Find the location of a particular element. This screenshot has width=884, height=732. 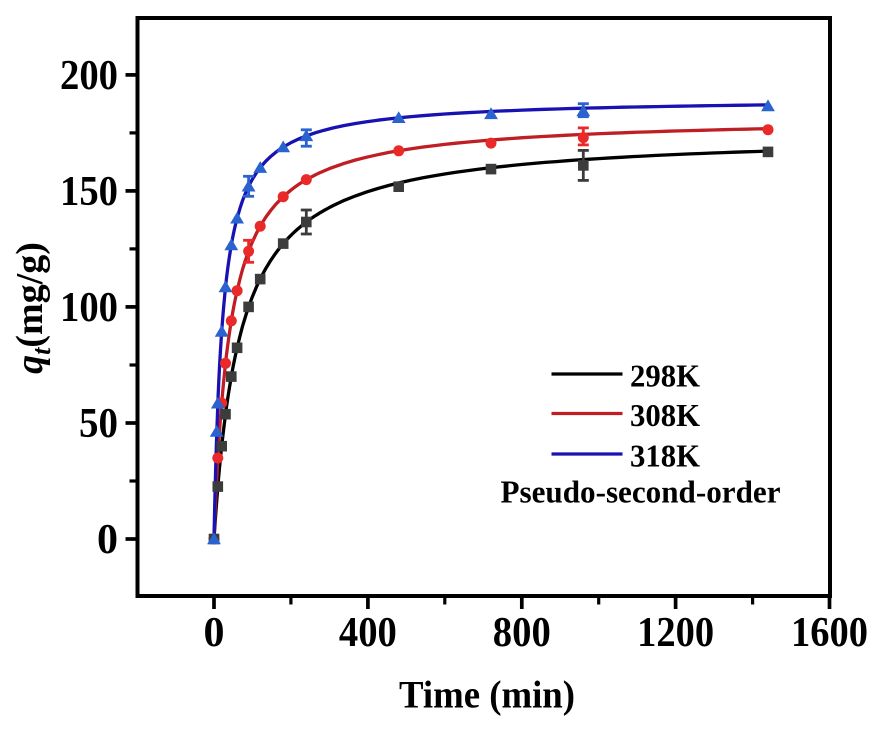

svg-text: 50 is located at coordinates (98, 424).